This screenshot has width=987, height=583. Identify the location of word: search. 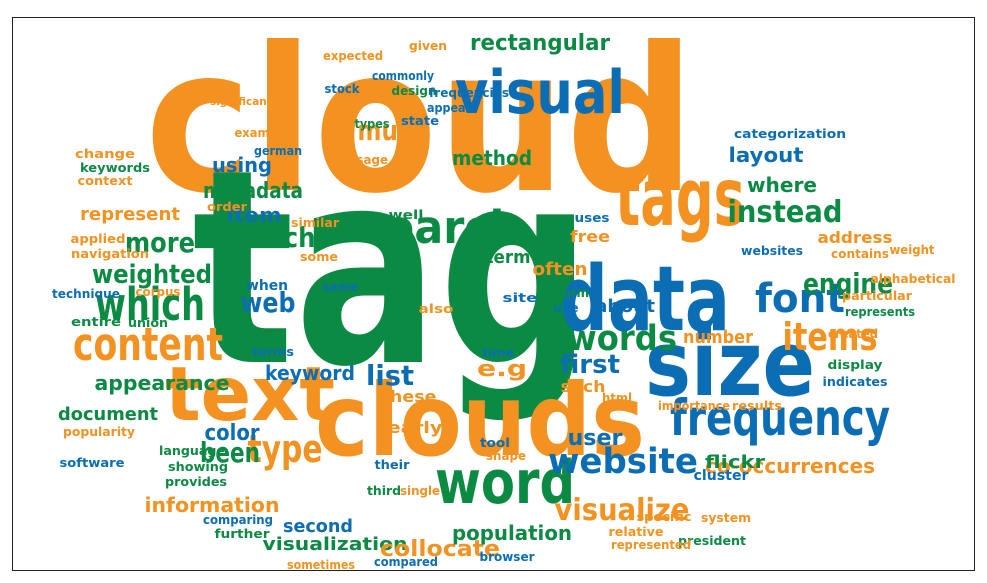
(440, 227).